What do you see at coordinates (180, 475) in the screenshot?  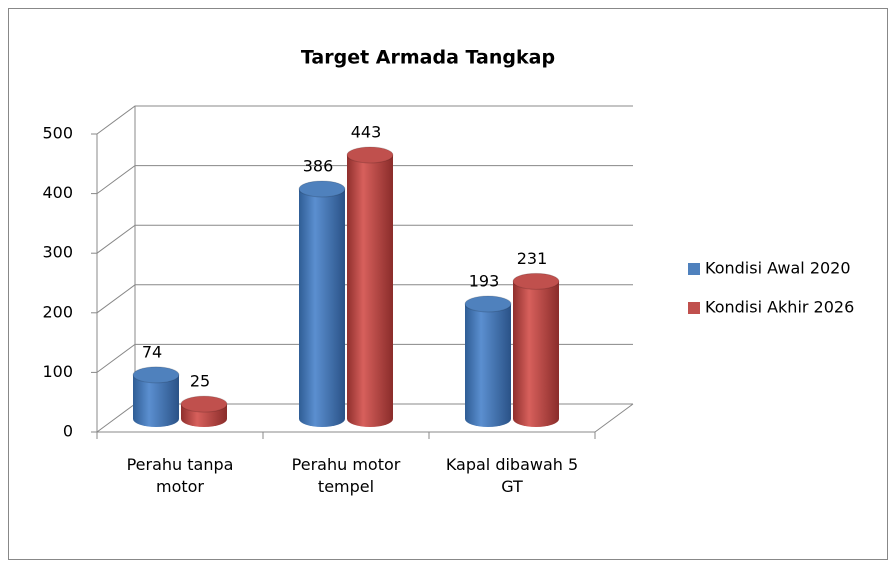 I see `x-tick-label: Perahu tanpa motor` at bounding box center [180, 475].